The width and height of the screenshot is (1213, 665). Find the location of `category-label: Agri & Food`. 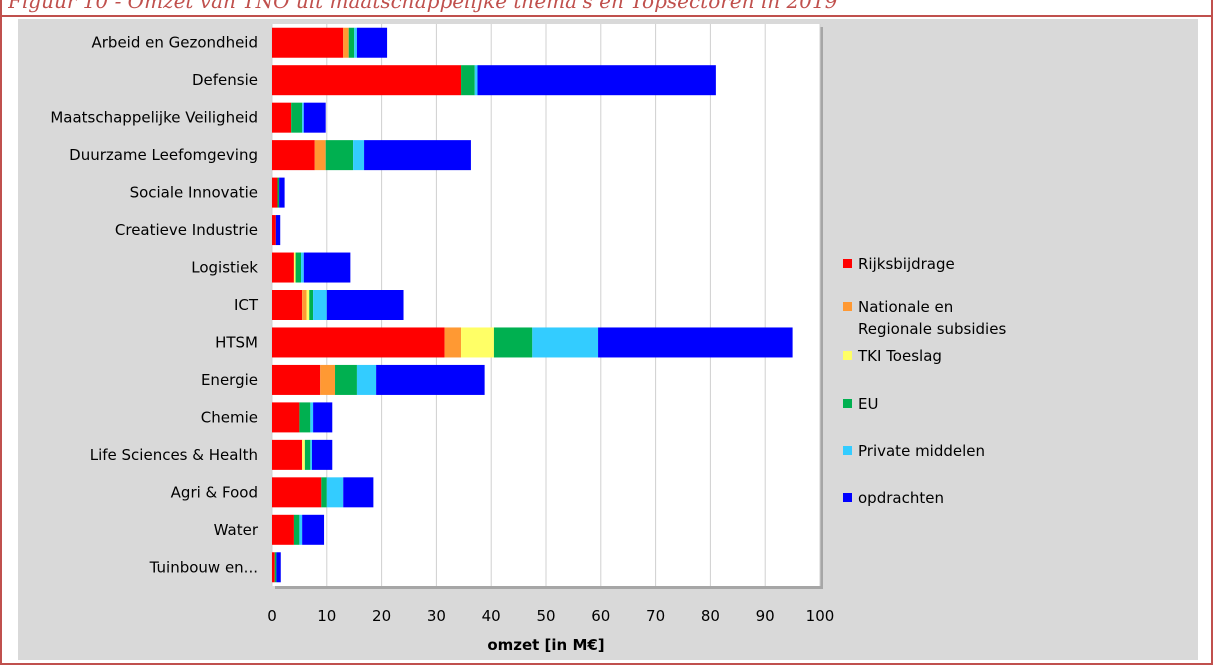

category-label: Agri & Food is located at coordinates (214, 492).